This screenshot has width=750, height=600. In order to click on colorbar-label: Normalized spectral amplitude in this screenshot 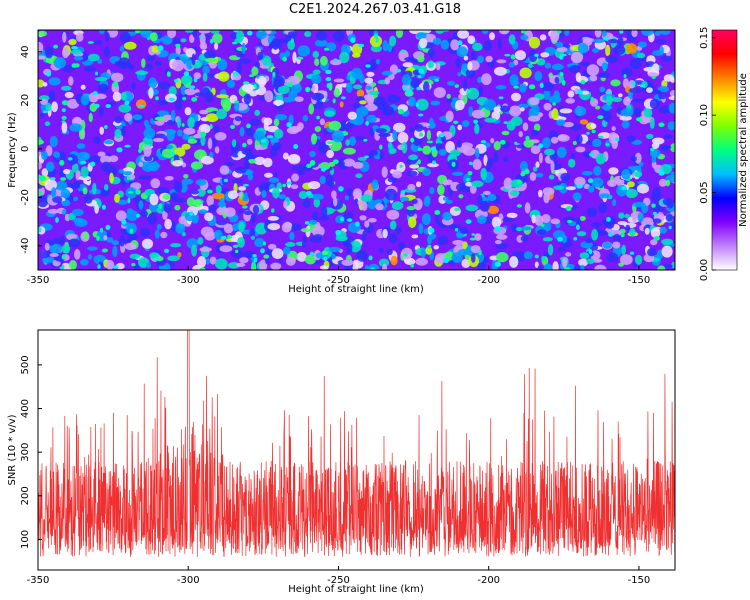, I will do `click(743, 150)`.